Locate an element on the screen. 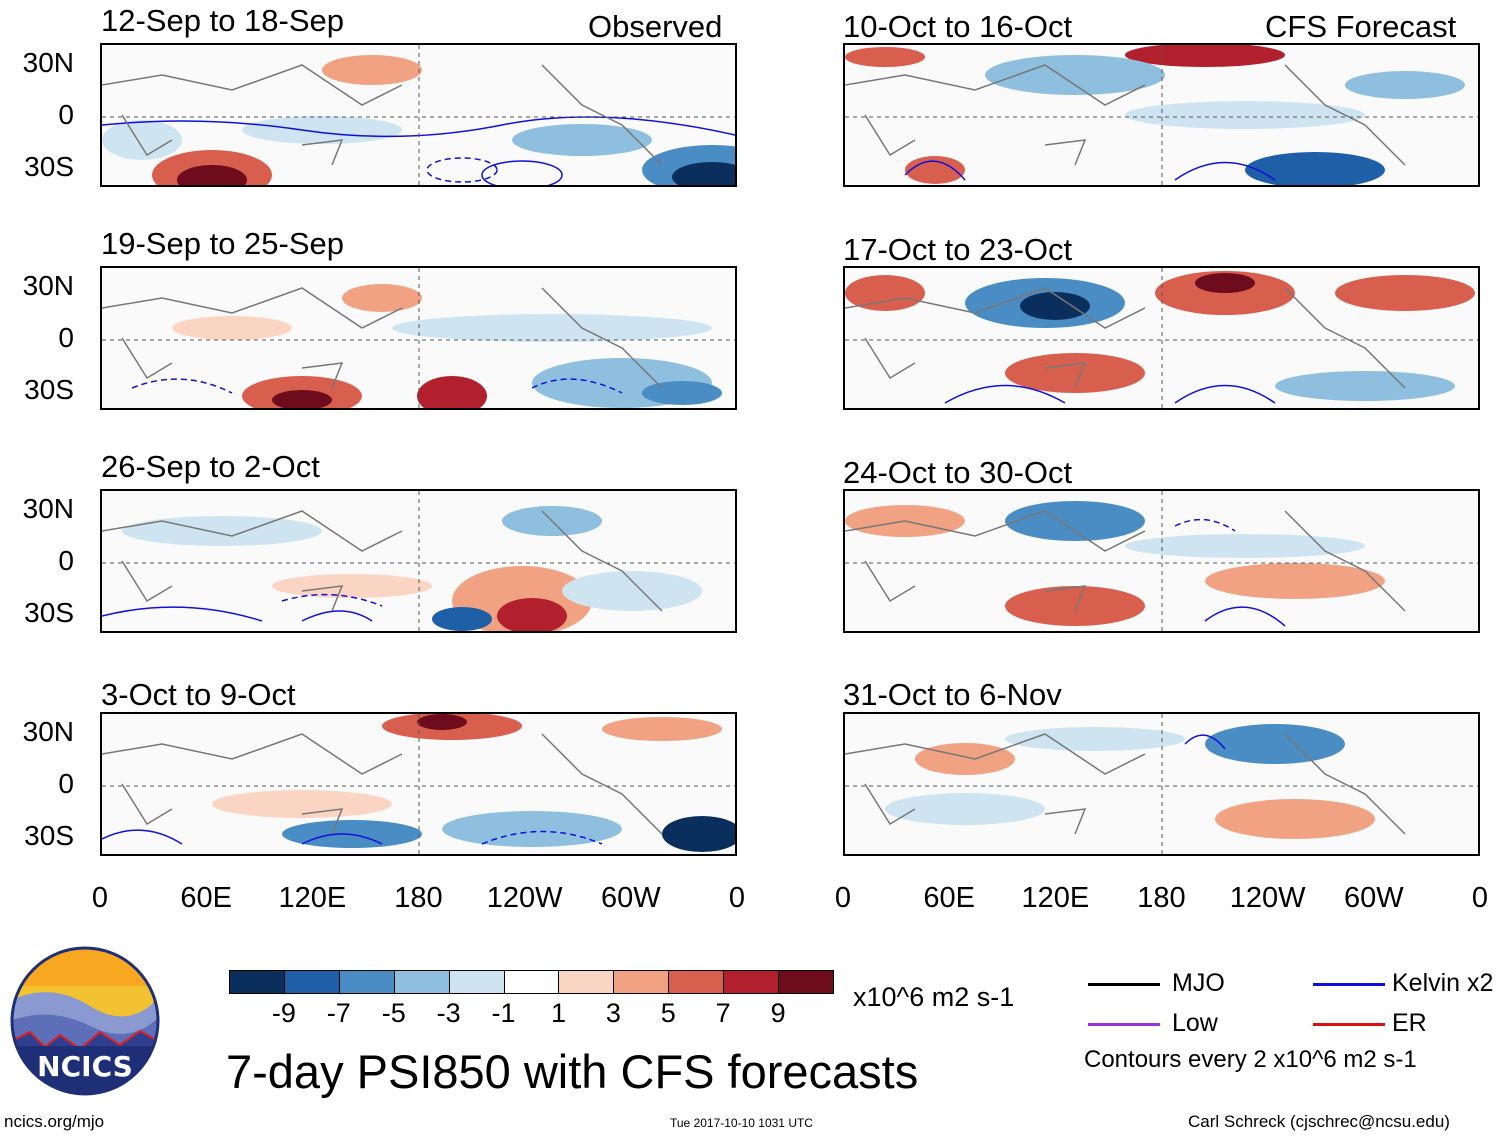 The height and width of the screenshot is (1137, 1510). chart-title: 7-day PSI850 with CFS forecasts is located at coordinates (572, 1071).